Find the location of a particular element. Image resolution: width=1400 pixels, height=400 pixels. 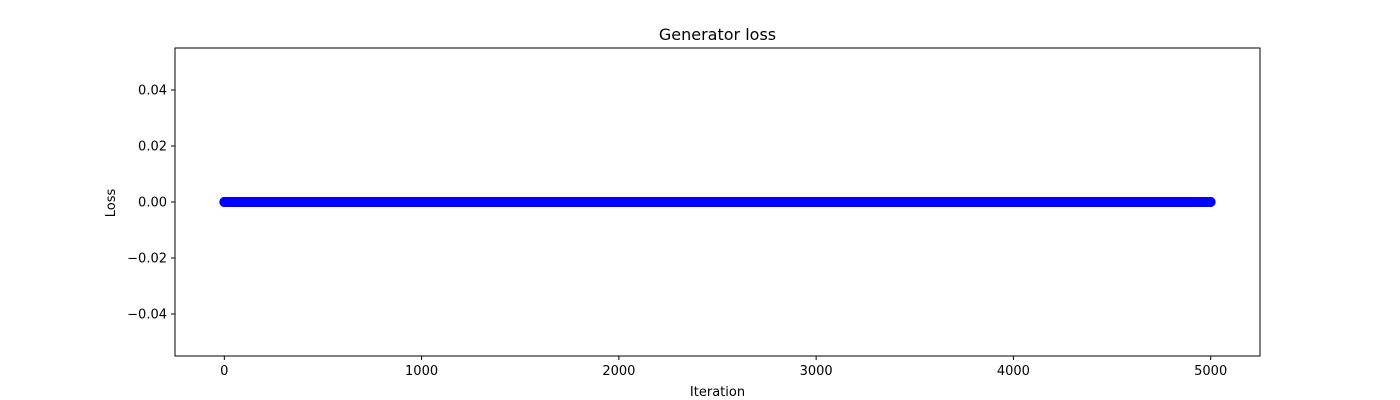

series-layer is located at coordinates (717, 202).